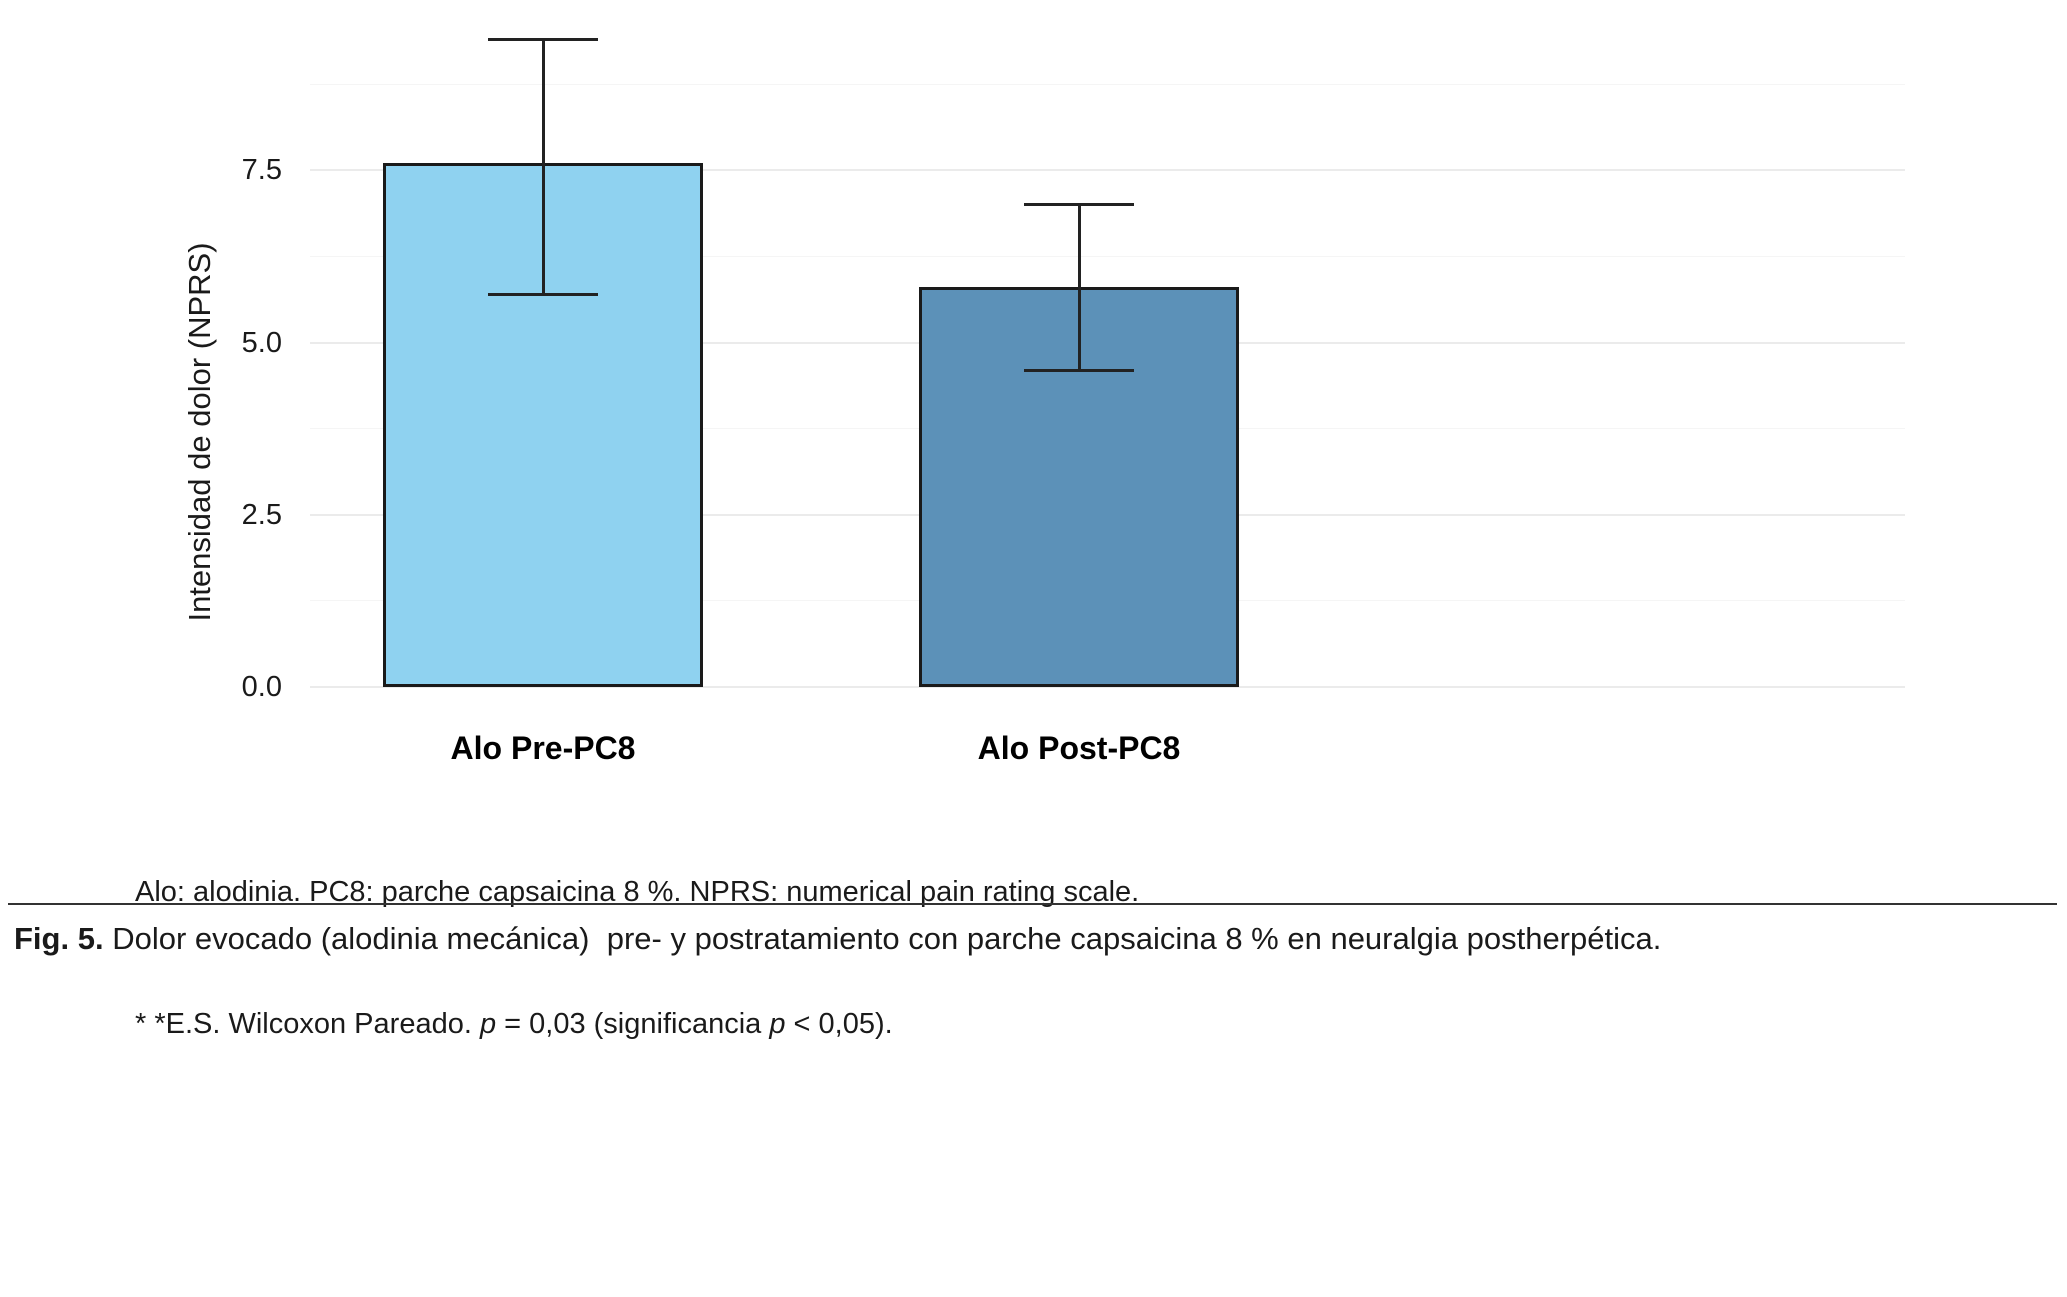 This screenshot has height=1297, width=2067. I want to click on footnote-line2-p1: p, so click(488, 1024).